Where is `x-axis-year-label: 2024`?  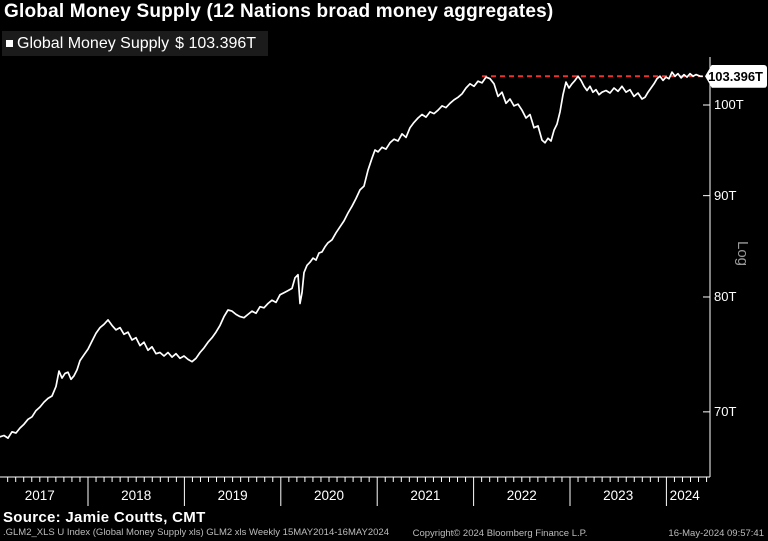
x-axis-year-label: 2024 is located at coordinates (684, 495).